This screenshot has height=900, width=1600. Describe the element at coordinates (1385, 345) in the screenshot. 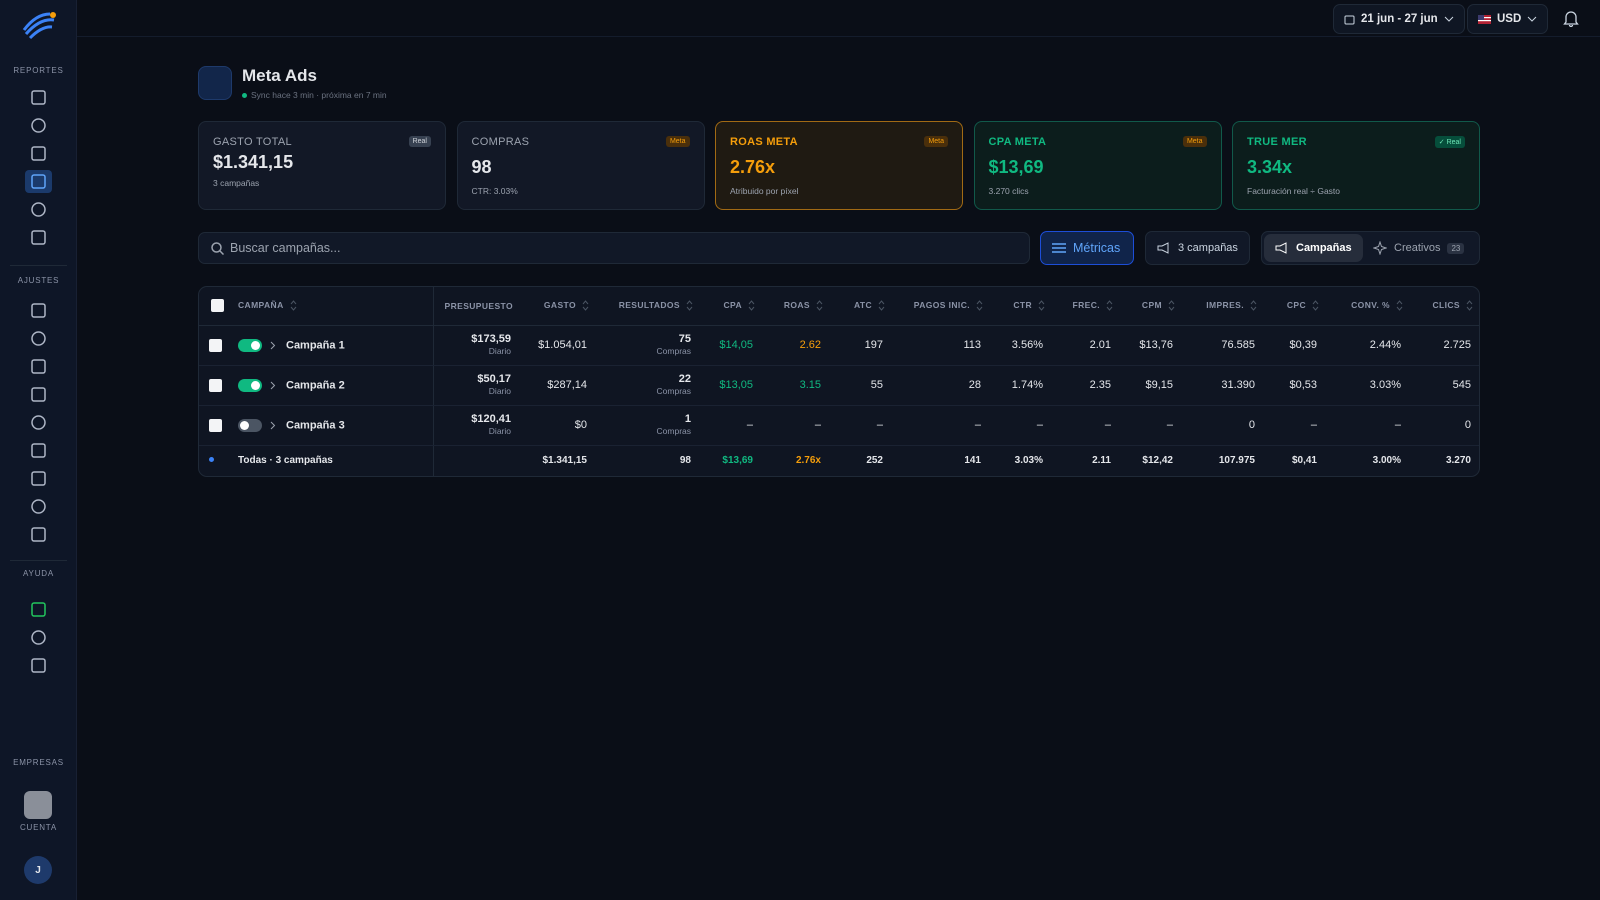

I see `conv: 2.44%` at that location.